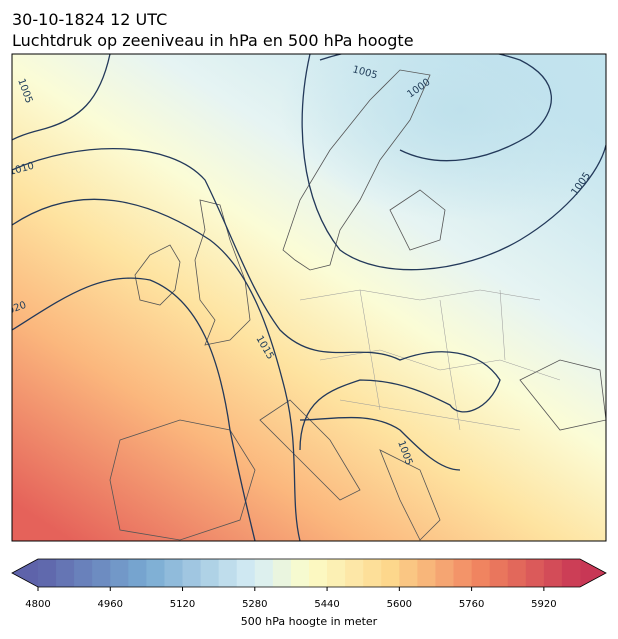  I want to click on colorbar-tick-label: 5280, so click(254, 604).